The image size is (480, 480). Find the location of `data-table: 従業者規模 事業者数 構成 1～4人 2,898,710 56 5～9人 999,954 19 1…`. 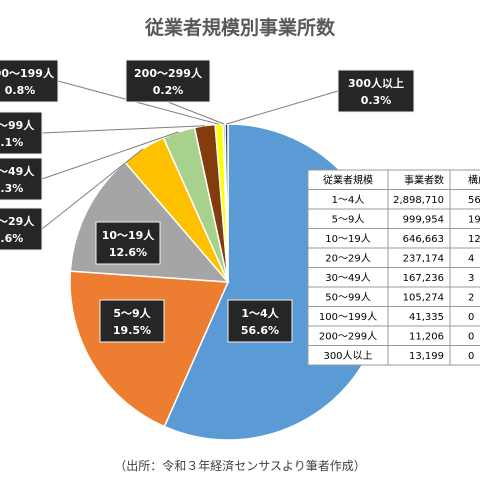

data-table: 従業者規模 事業者数 構成 1～4人 2,898,710 56 5～9人 999,954 19 1… is located at coordinates (393, 267).